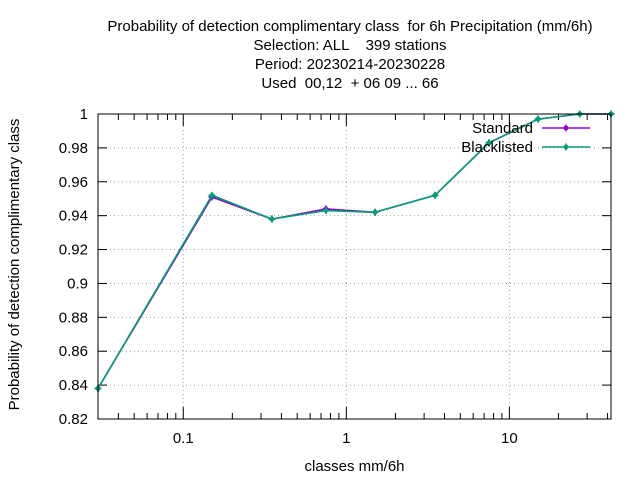 Image resolution: width=640 pixels, height=480 pixels. I want to click on y-tick-label: 0.82, so click(73, 419).